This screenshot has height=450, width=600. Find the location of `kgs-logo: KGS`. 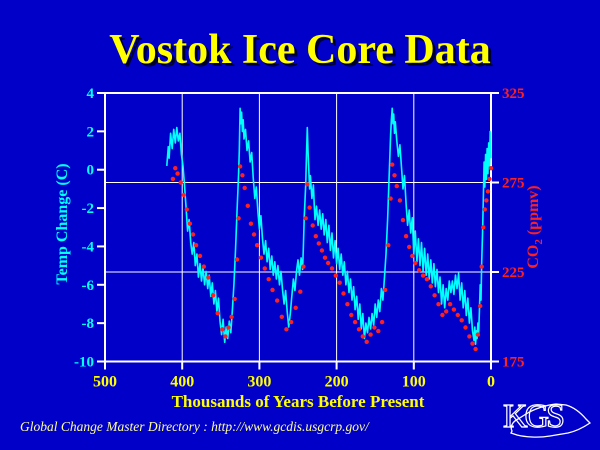

kgs-logo: KGS is located at coordinates (547, 417).